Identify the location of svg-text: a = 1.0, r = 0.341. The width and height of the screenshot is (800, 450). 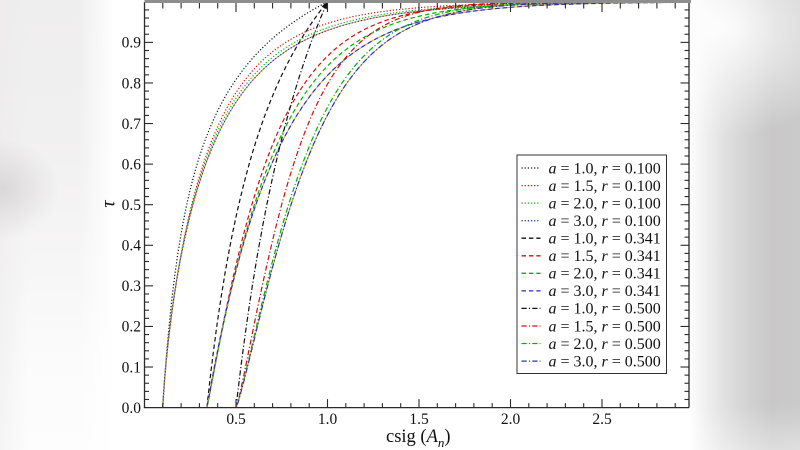
(605, 239).